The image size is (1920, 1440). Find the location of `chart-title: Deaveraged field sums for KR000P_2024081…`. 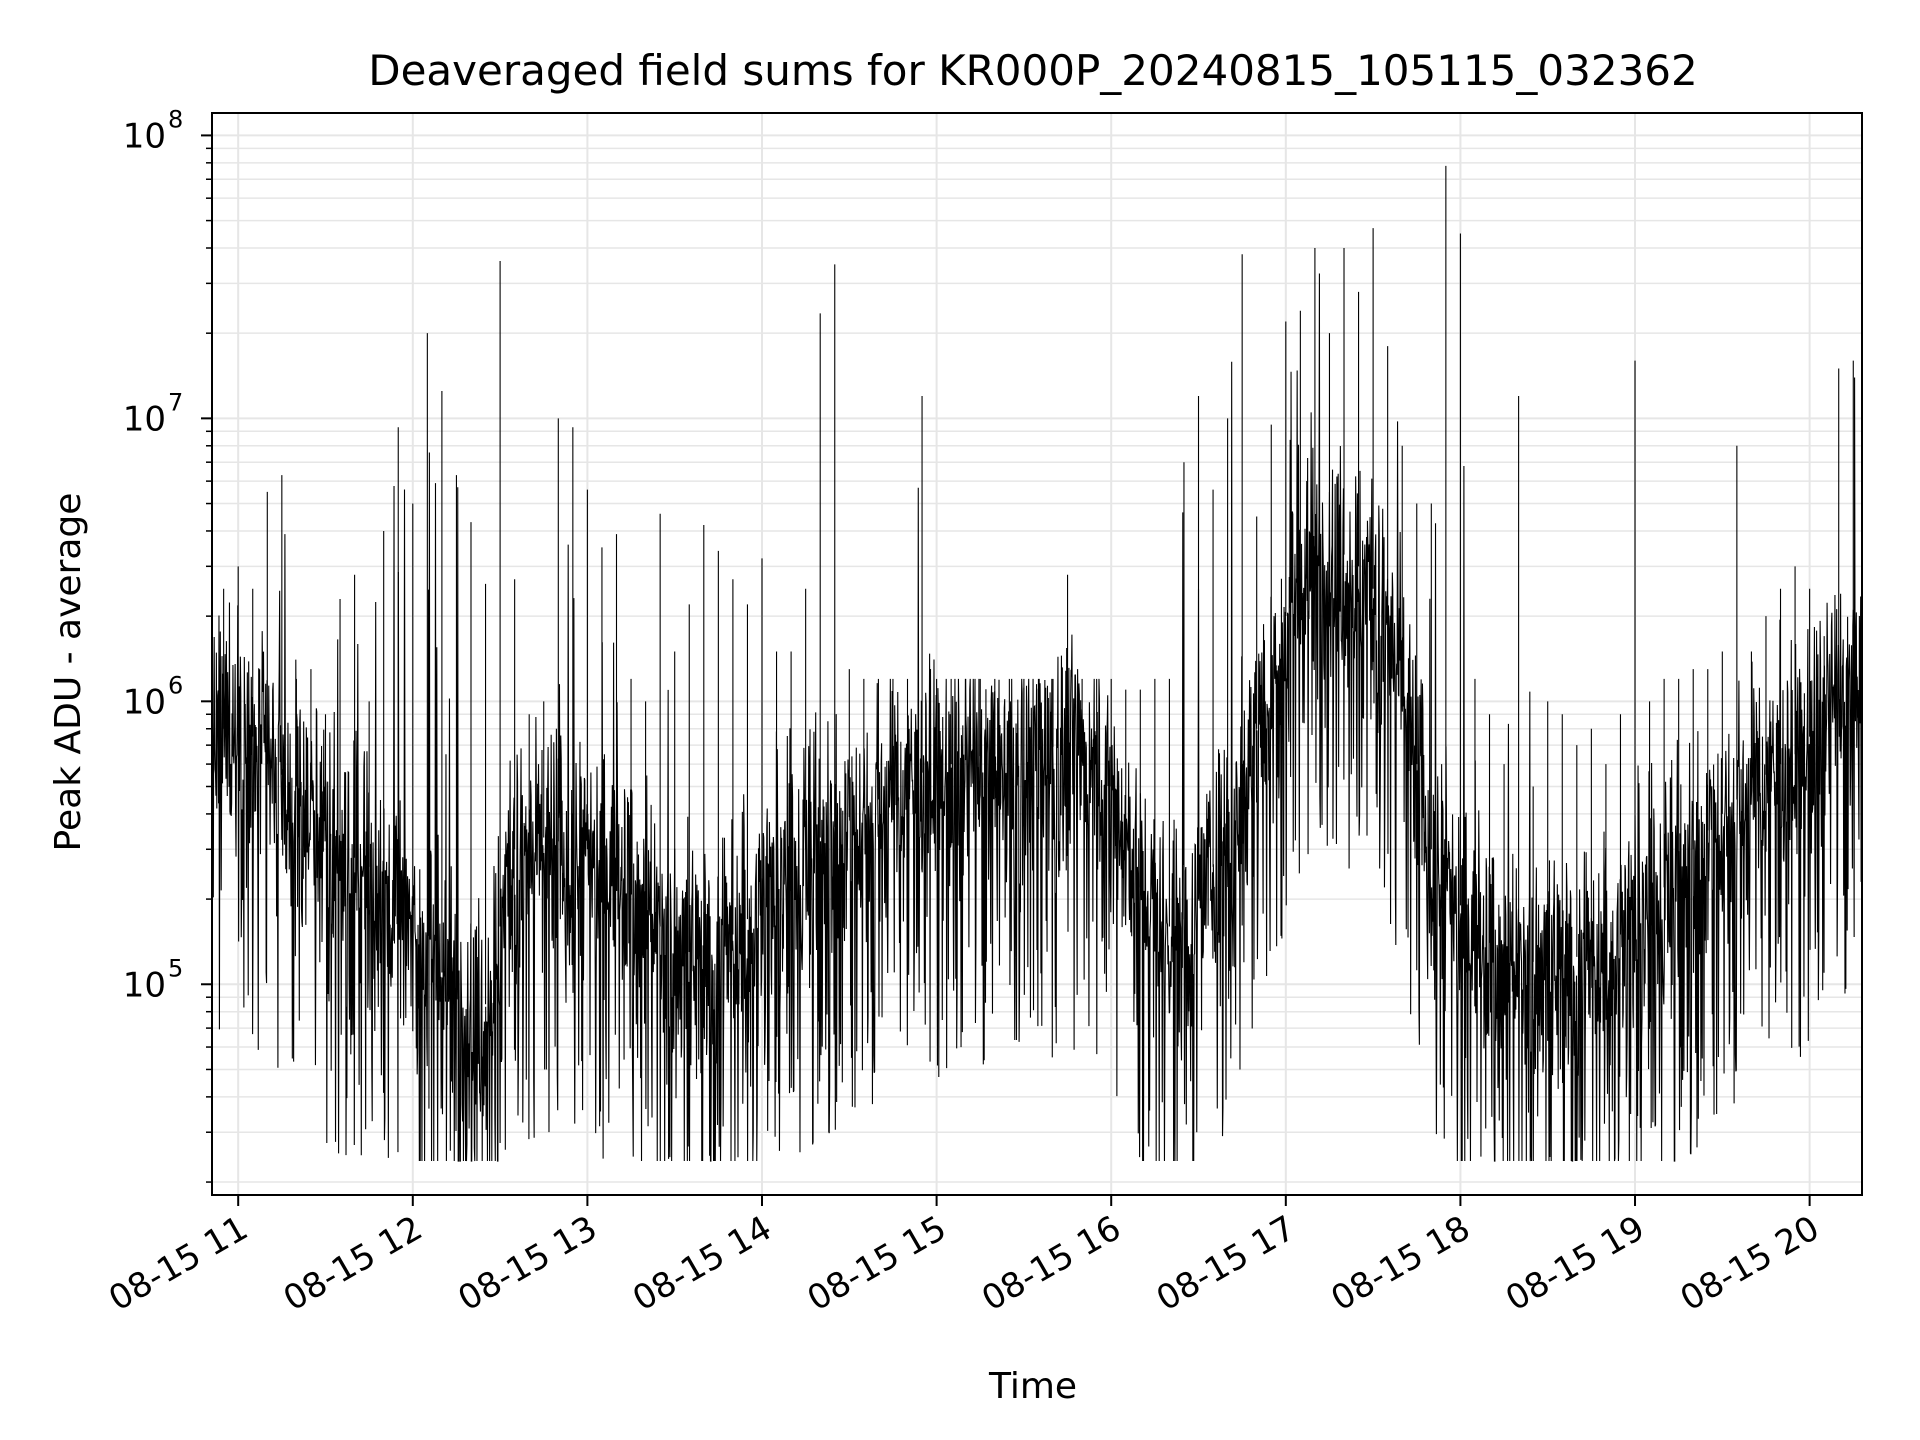

chart-title: Deaveraged field sums for KR000P_2024081… is located at coordinates (1033, 70).